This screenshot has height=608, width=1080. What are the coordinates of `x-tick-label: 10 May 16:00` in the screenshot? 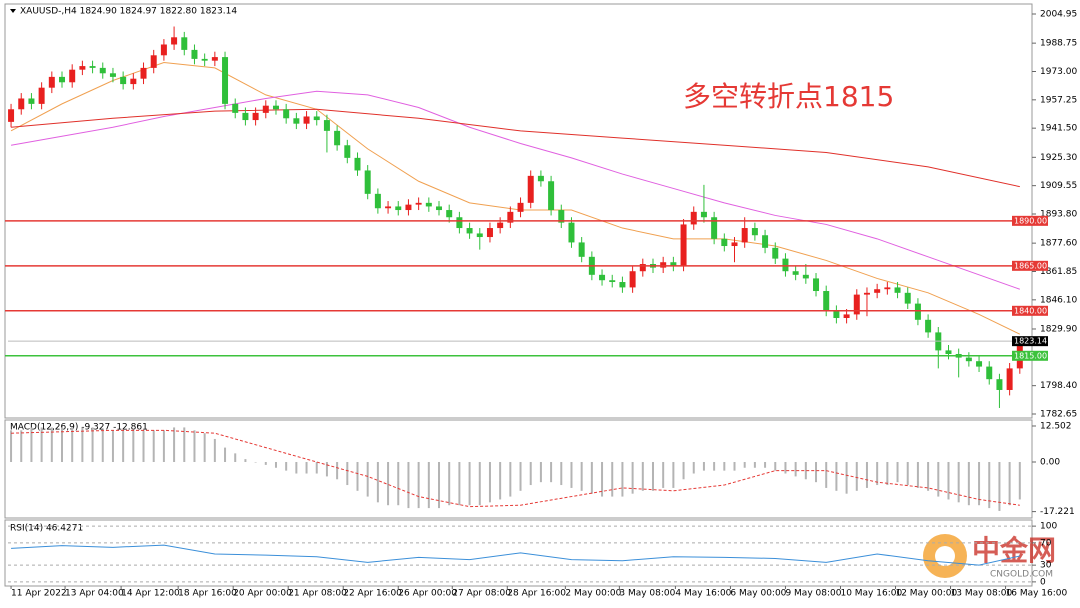 It's located at (871, 594).